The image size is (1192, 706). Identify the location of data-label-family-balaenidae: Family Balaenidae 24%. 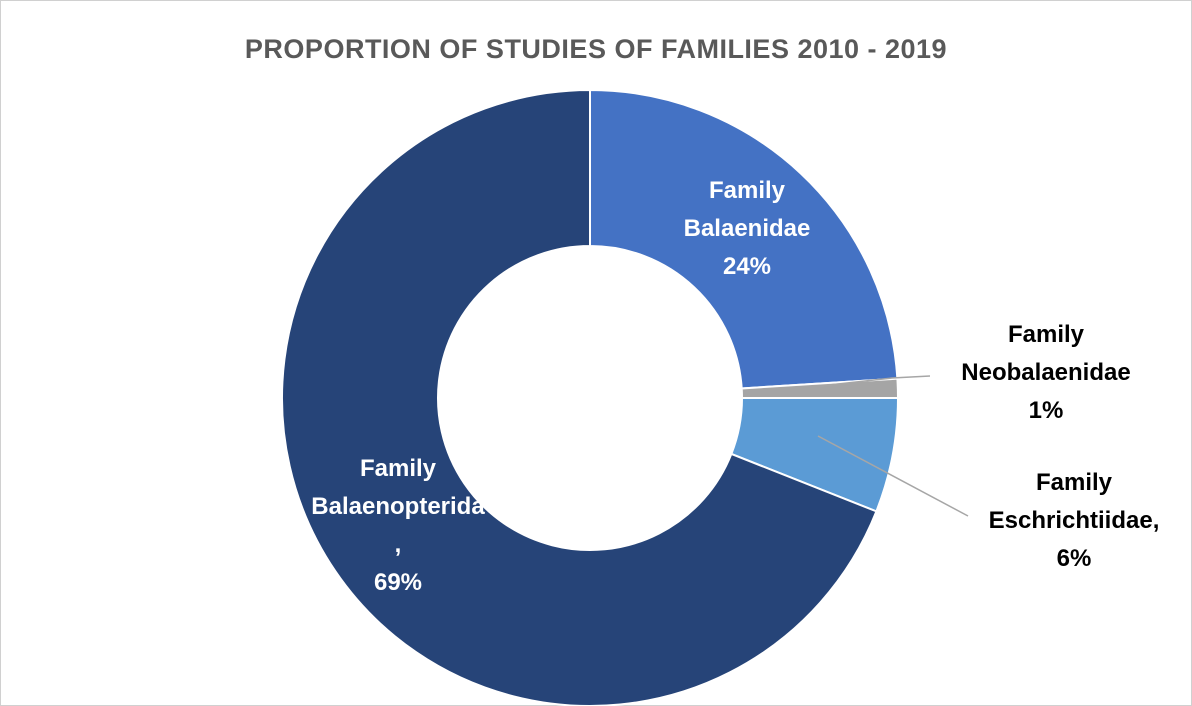
(747, 228).